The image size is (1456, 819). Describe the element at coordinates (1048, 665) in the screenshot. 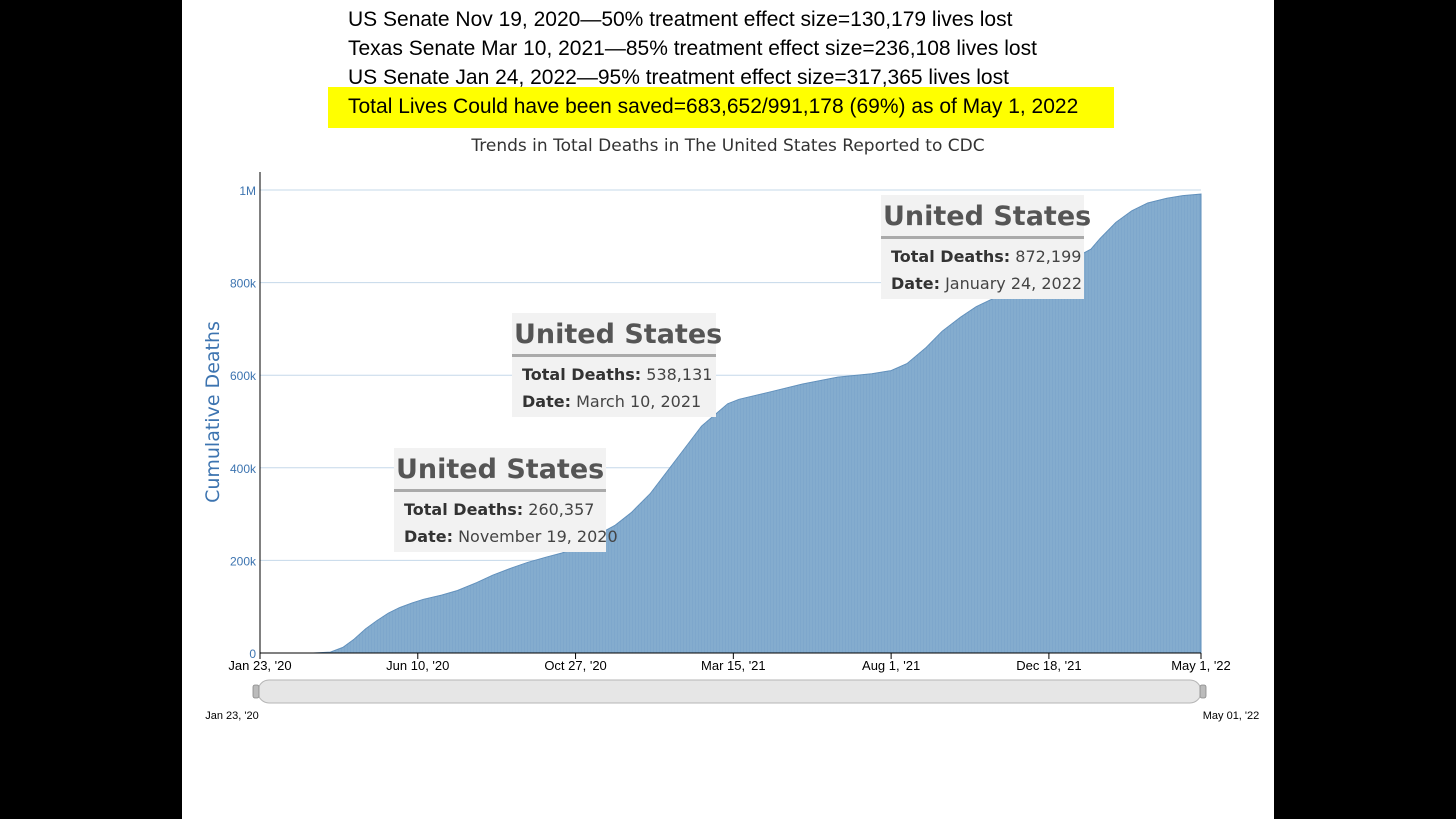

I see `x-tick-label: Dec 18, '21` at that location.